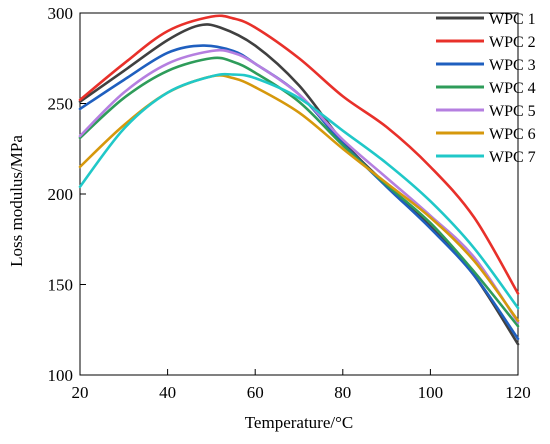 This screenshot has width=550, height=444. What do you see at coordinates (255, 392) in the screenshot?
I see `x-tick-label: 60` at bounding box center [255, 392].